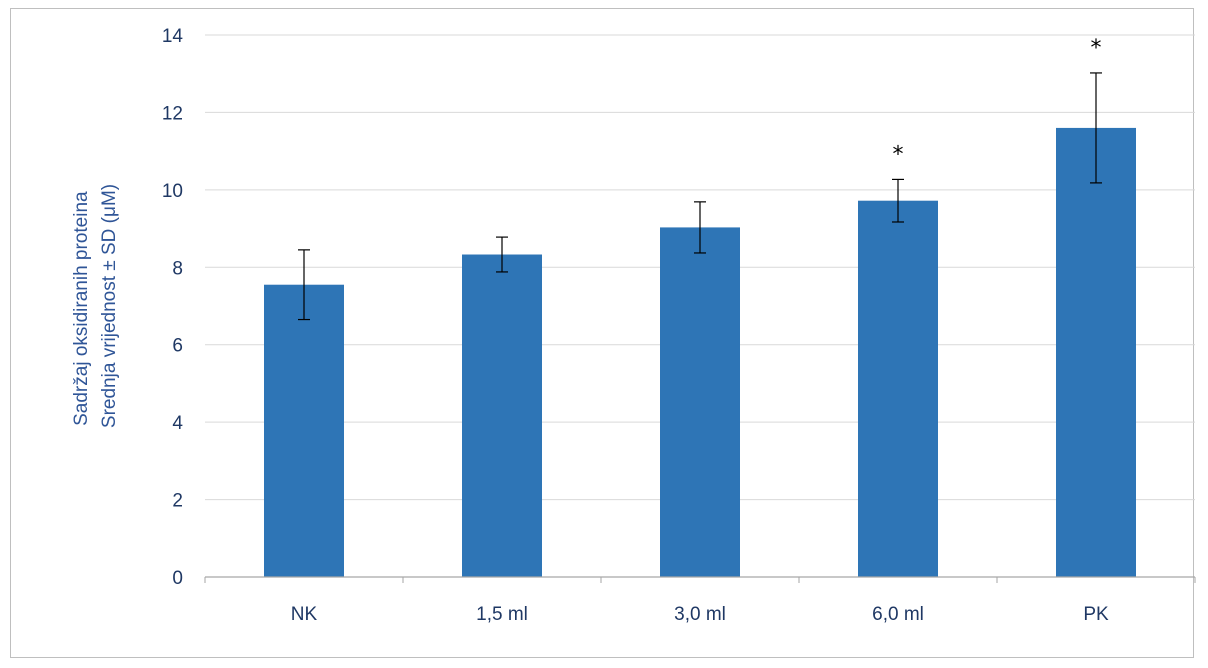 Image resolution: width=1208 pixels, height=668 pixels. Describe the element at coordinates (172, 113) in the screenshot. I see `y-tick-label: 12` at that location.